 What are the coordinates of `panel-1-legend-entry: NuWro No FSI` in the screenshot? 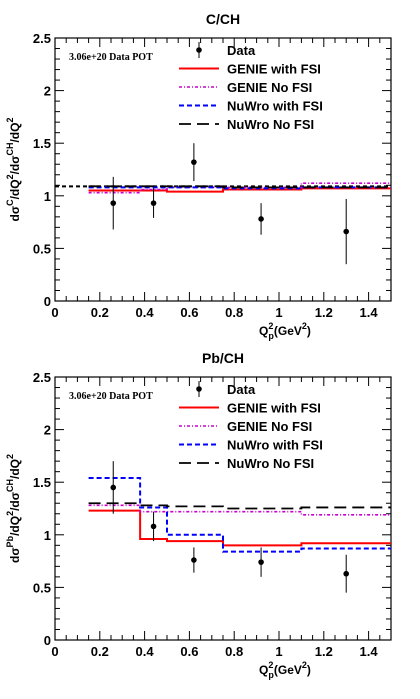 It's located at (246, 124).